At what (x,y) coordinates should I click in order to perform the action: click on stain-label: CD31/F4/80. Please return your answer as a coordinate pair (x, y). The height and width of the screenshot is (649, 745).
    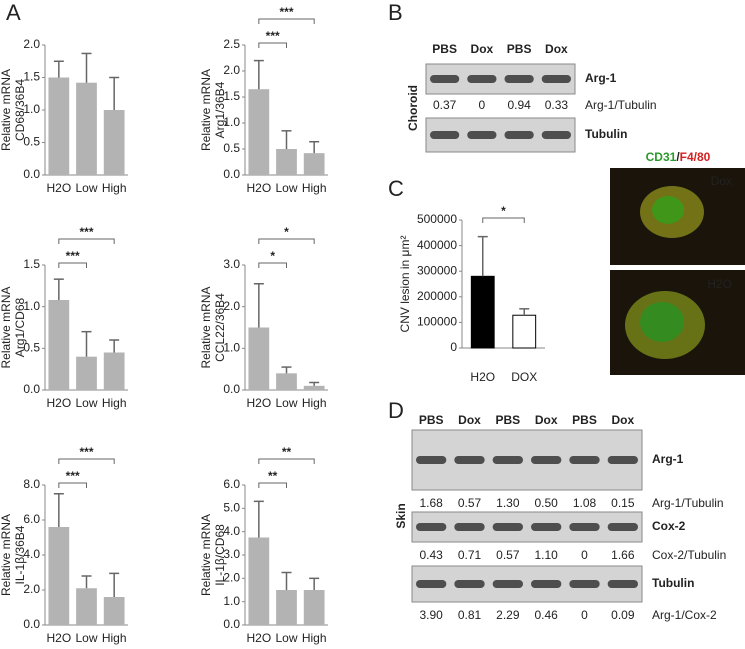
    Looking at the image, I should click on (678, 157).